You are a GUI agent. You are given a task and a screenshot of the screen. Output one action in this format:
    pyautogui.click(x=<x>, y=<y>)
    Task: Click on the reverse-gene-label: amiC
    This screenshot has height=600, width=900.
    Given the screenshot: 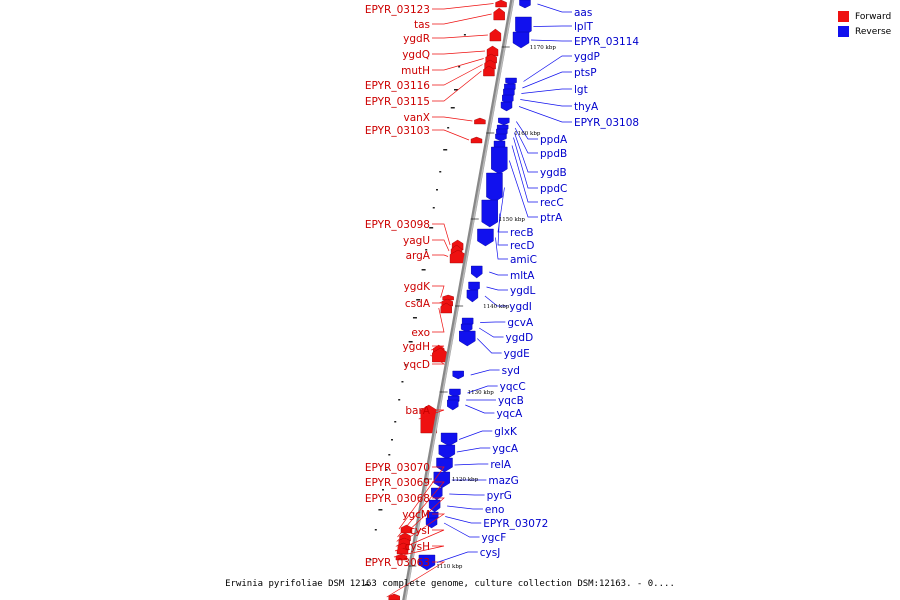 What is the action you would take?
    pyautogui.click(x=523, y=260)
    